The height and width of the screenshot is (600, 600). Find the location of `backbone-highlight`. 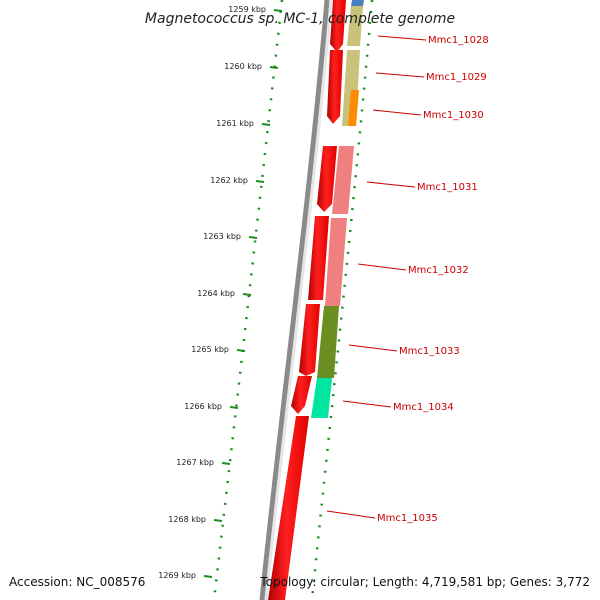

backbone-highlight is located at coordinates (298, 300).